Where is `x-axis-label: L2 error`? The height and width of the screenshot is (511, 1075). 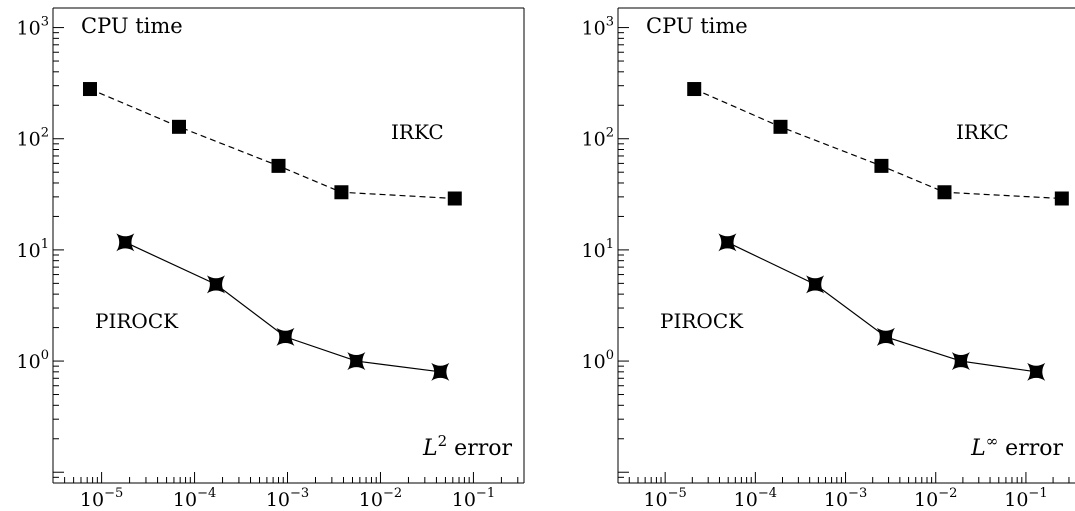
x-axis-label: L2 error is located at coordinates (467, 446).